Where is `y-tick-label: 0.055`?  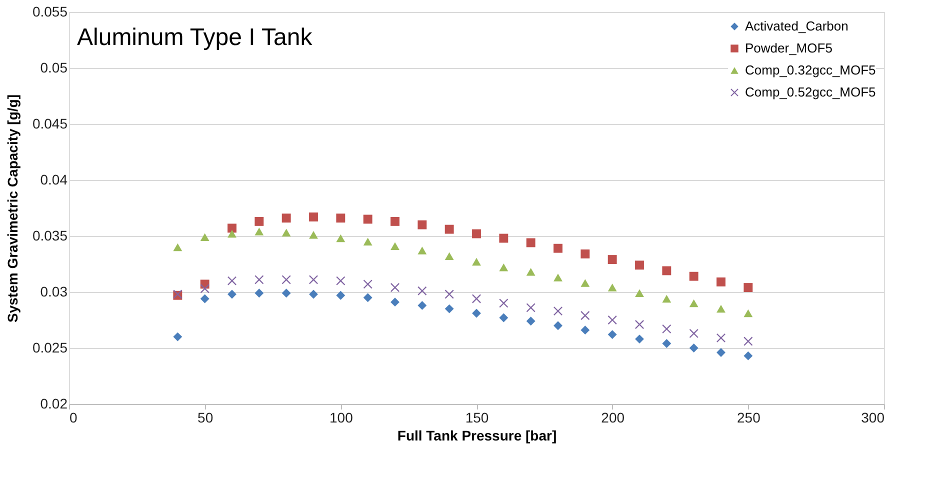 y-tick-label: 0.055 is located at coordinates (50, 12).